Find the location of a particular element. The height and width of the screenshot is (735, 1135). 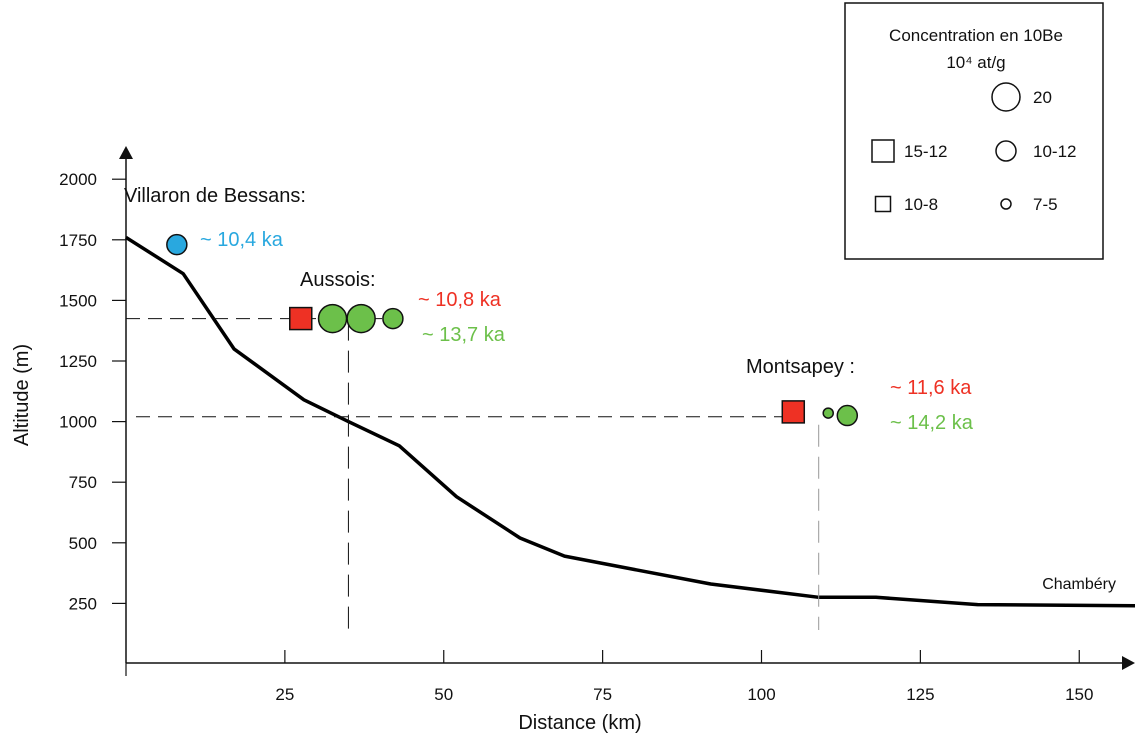

legend-label-7-5: 7-5 is located at coordinates (1045, 204).